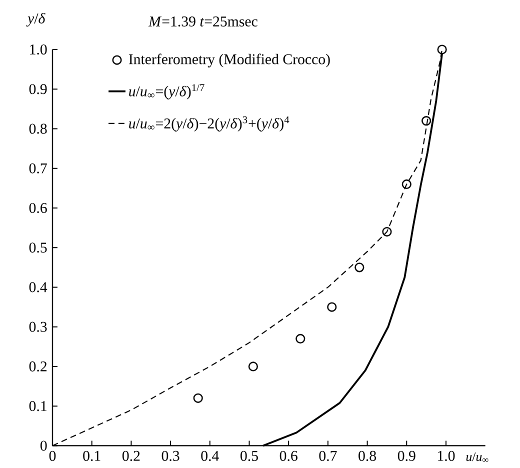  What do you see at coordinates (43, 445) in the screenshot?
I see `y-tick-label: 0` at bounding box center [43, 445].